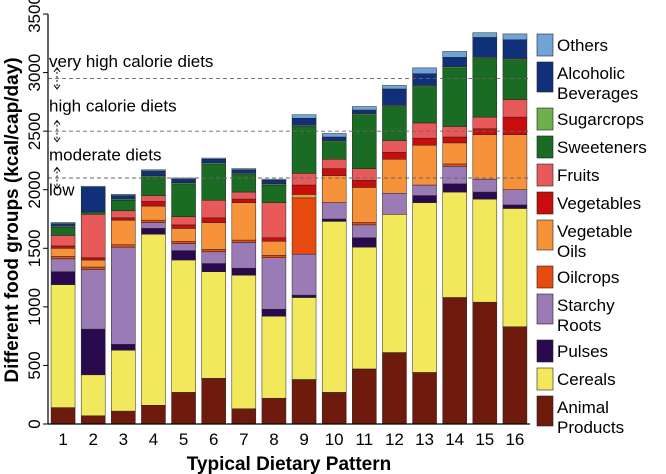 The width and height of the screenshot is (666, 474). I want to click on y-axis-ticks: 0 500 1000 1500 2000 2500 3000 3500, so click(36, 214).